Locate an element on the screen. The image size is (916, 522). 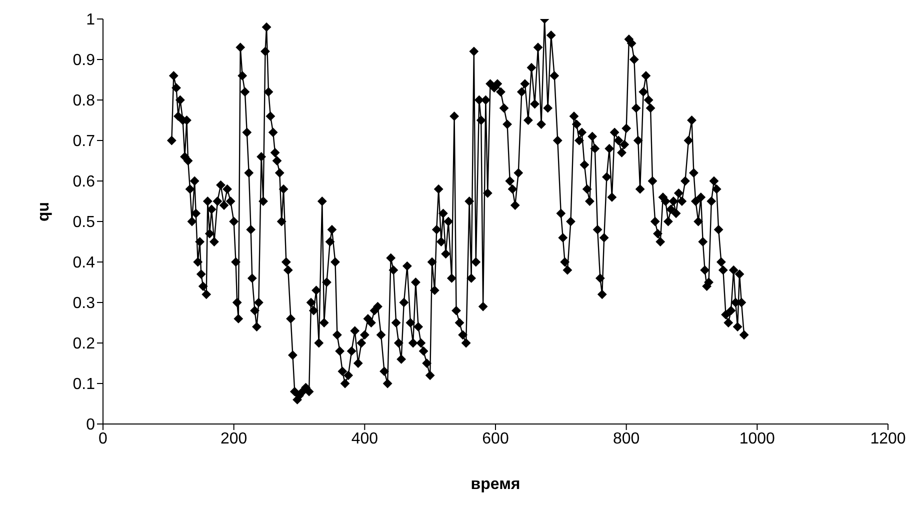
y-tick-label: 0 is located at coordinates (91, 425).